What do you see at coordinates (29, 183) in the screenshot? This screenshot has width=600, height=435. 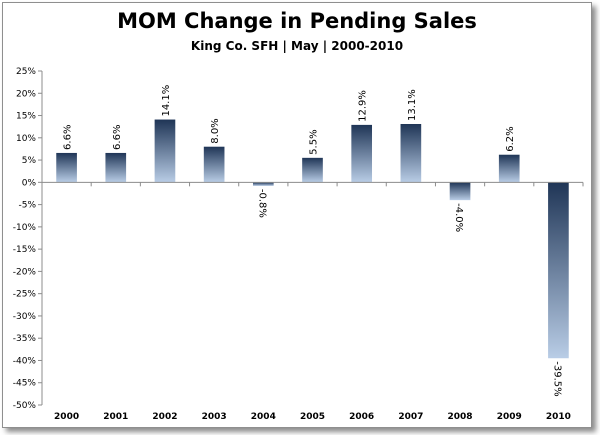 I see `y-tick-label: 0%` at bounding box center [29, 183].